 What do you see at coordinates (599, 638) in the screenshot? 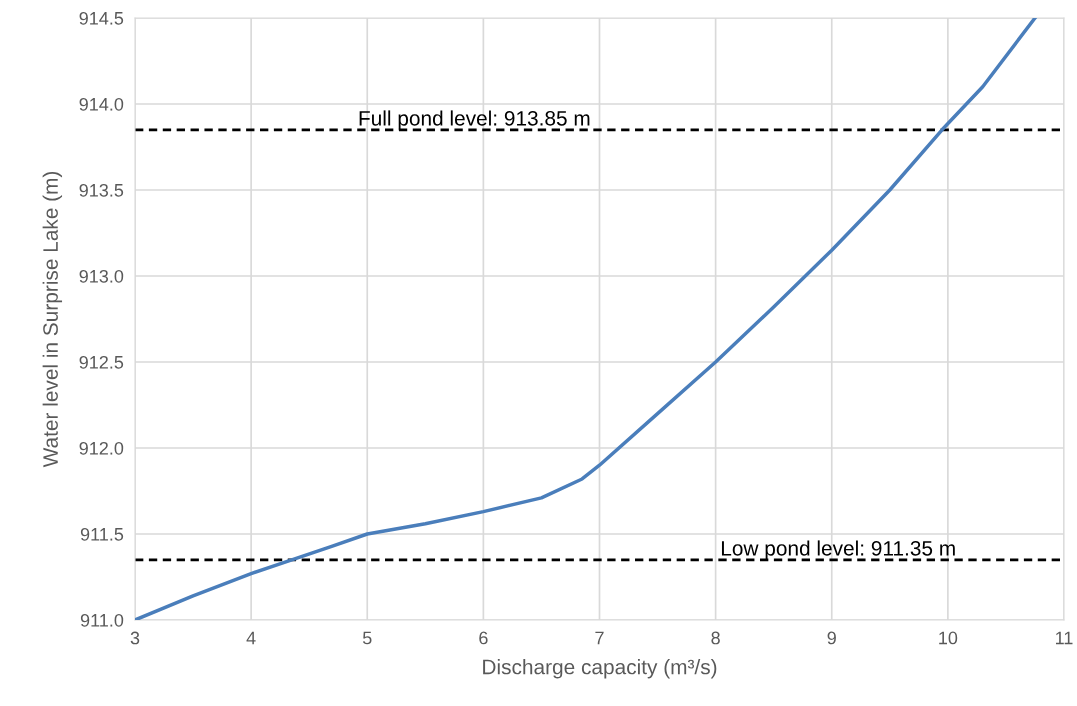
I see `x-tick-label: 7` at bounding box center [599, 638].